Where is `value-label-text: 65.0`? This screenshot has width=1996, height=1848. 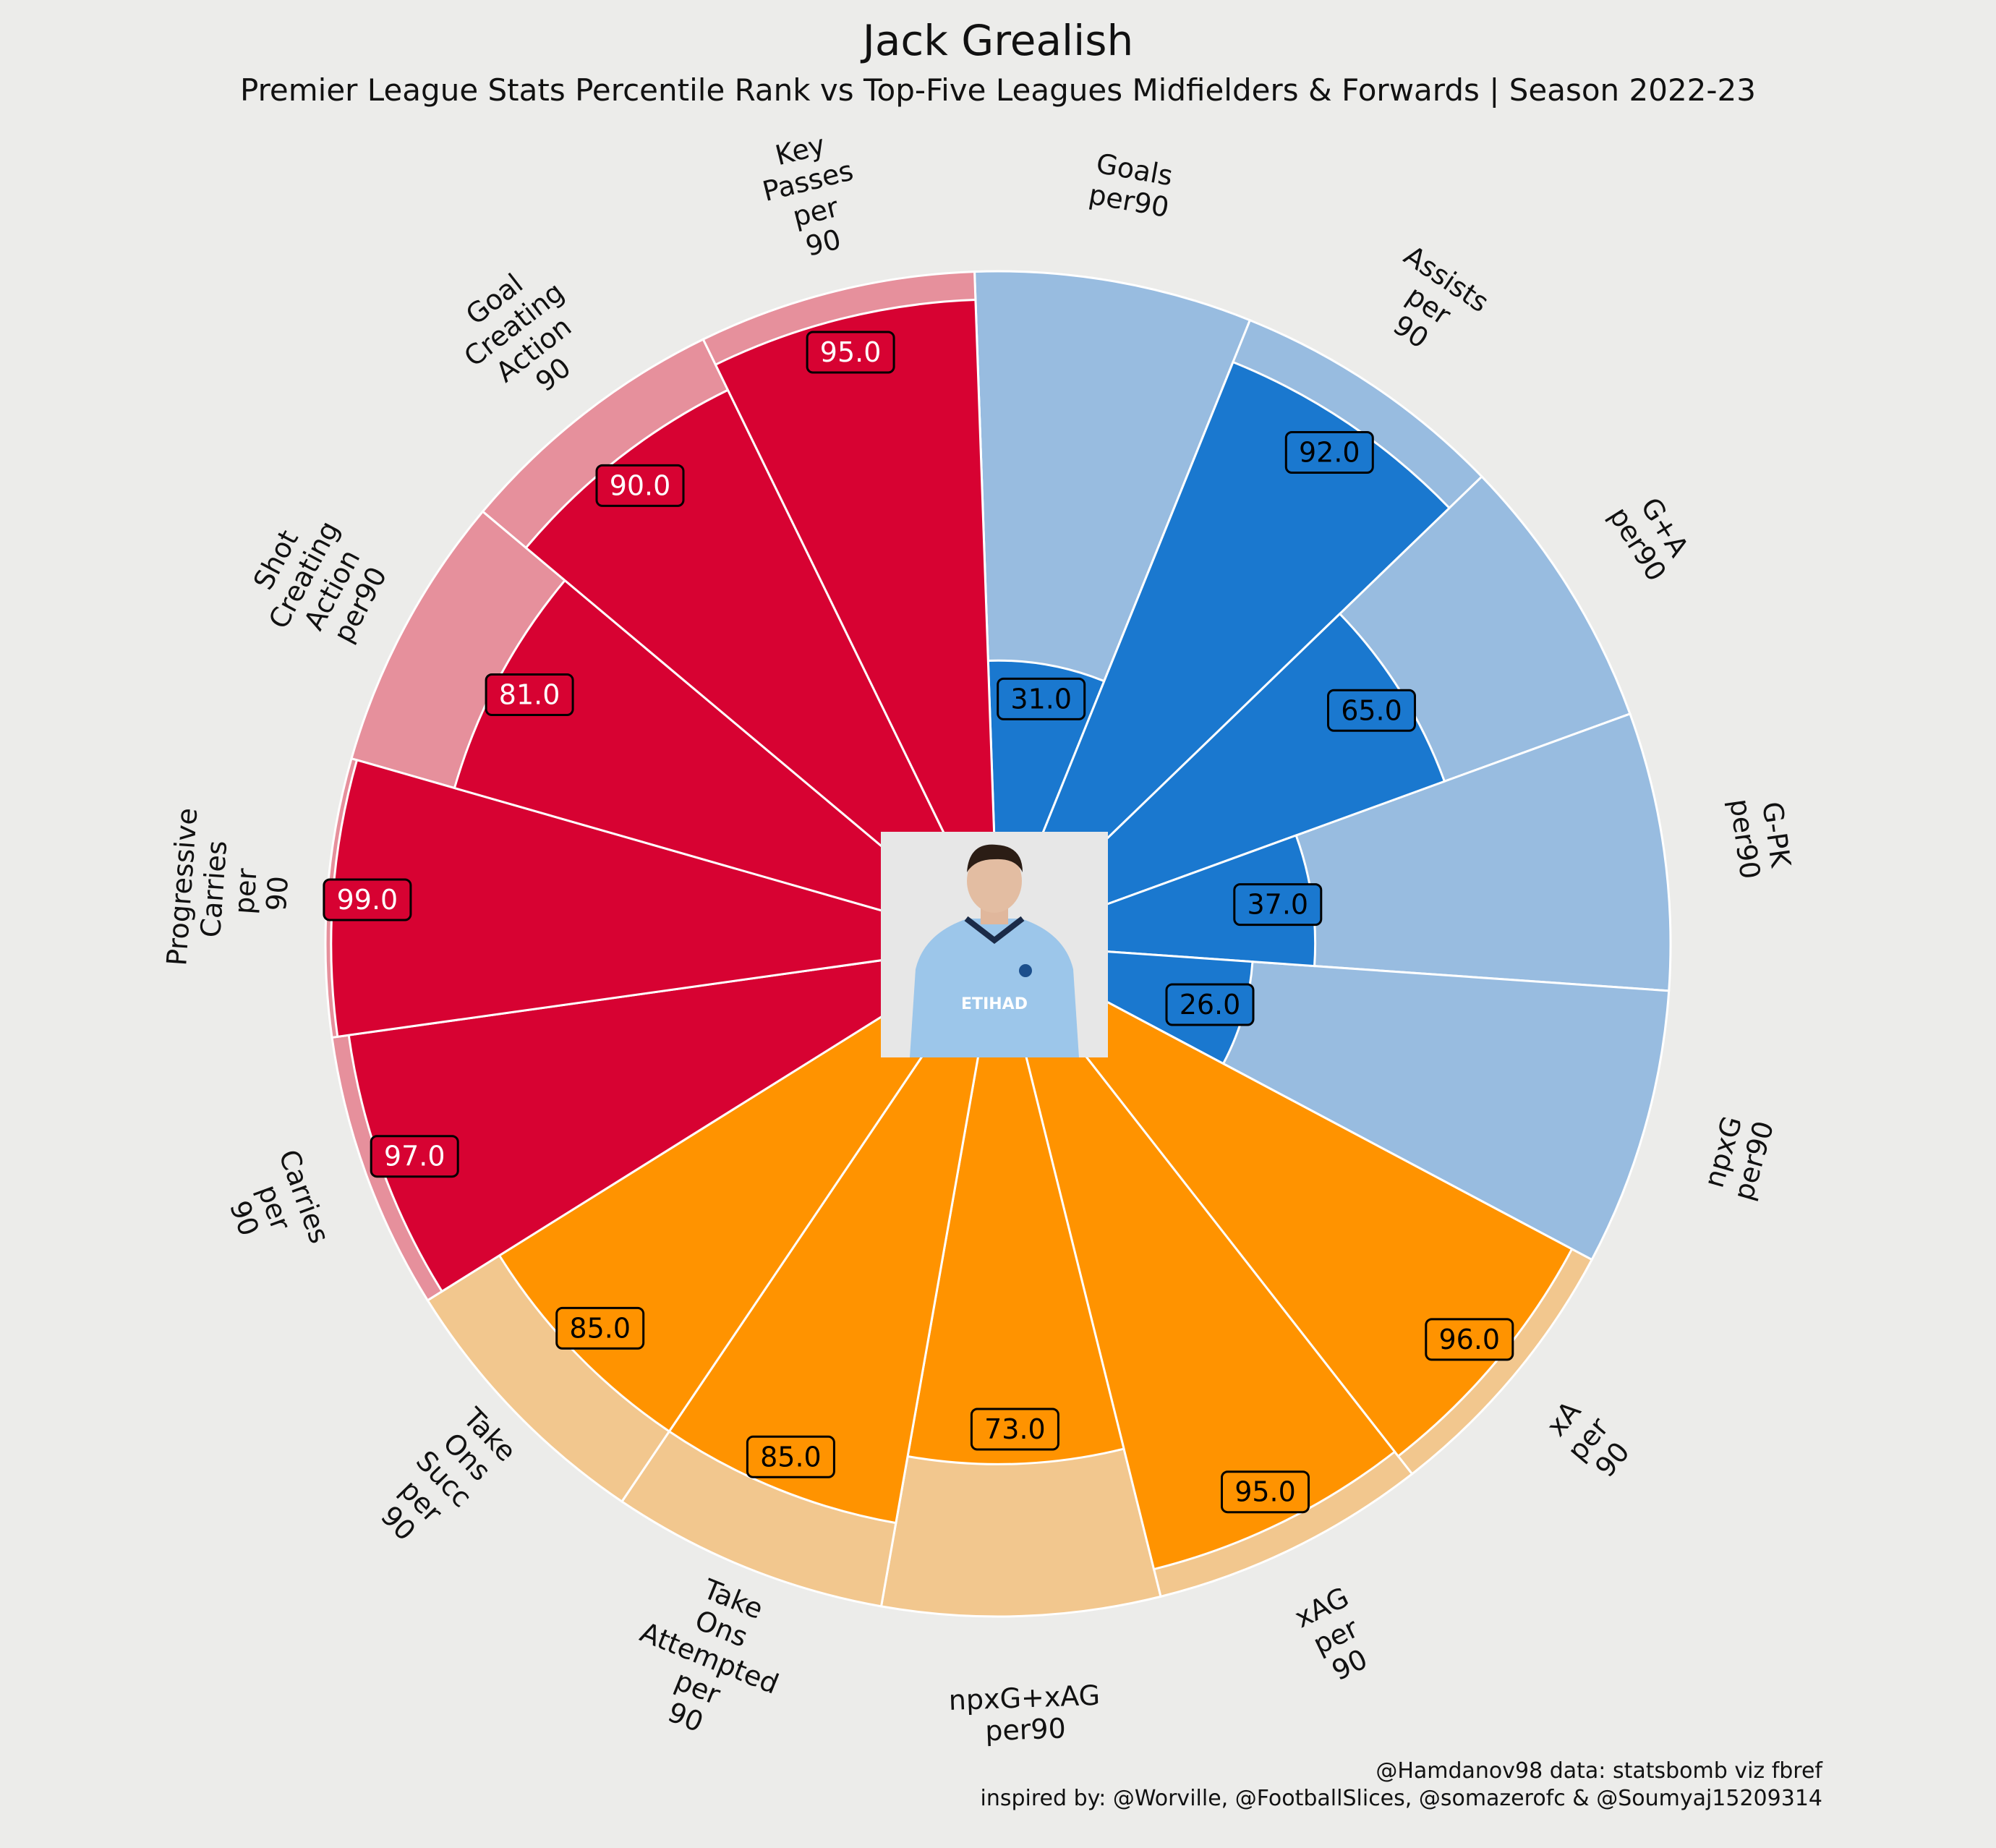 value-label-text: 65.0 is located at coordinates (1371, 710).